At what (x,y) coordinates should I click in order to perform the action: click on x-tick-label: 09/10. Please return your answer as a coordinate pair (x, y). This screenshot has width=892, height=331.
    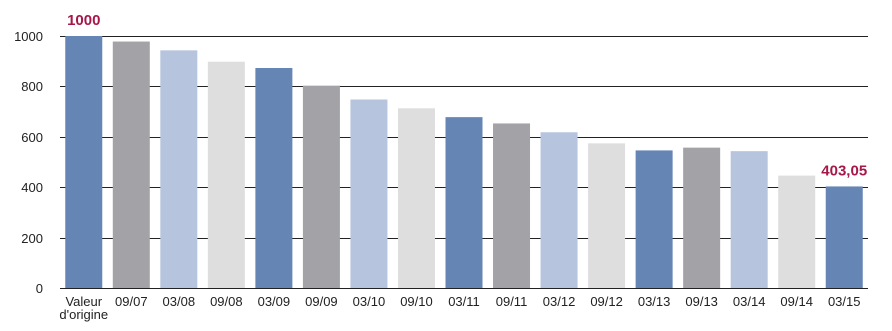
    Looking at the image, I should click on (416, 301).